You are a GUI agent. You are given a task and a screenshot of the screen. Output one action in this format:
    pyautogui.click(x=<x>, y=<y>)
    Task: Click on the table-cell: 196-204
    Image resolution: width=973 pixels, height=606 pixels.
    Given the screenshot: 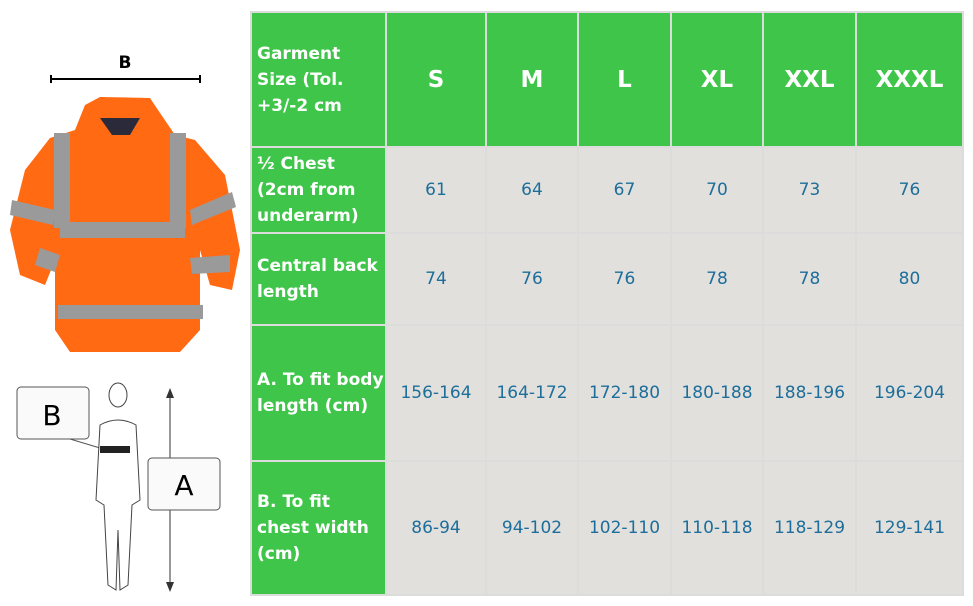 What is the action you would take?
    pyautogui.click(x=909, y=393)
    